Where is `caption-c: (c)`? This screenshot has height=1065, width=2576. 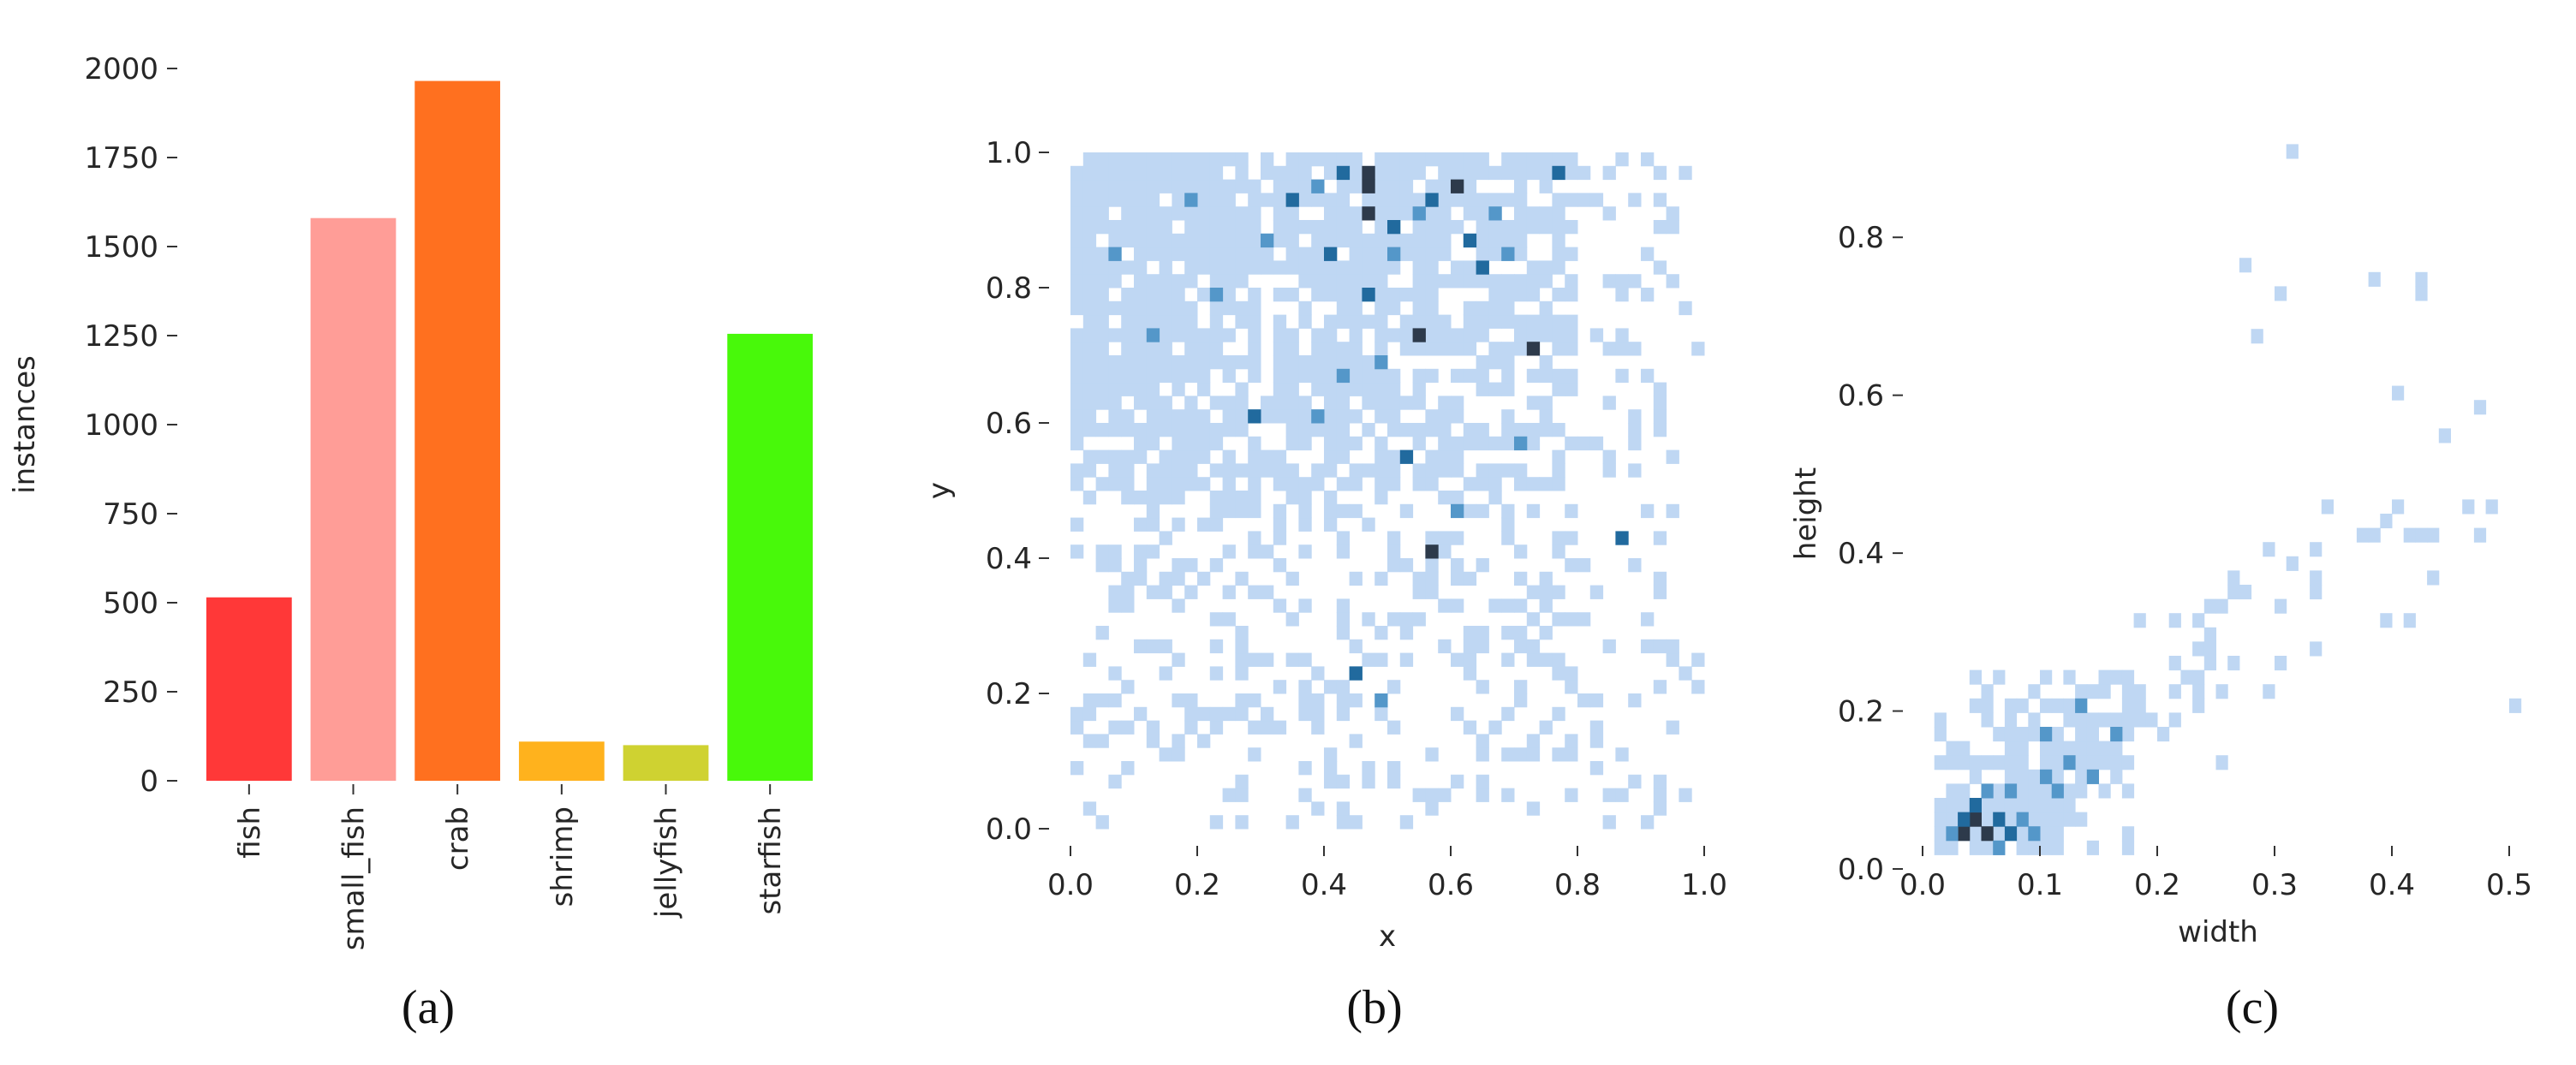
caption-c: (c) is located at coordinates (2253, 1008).